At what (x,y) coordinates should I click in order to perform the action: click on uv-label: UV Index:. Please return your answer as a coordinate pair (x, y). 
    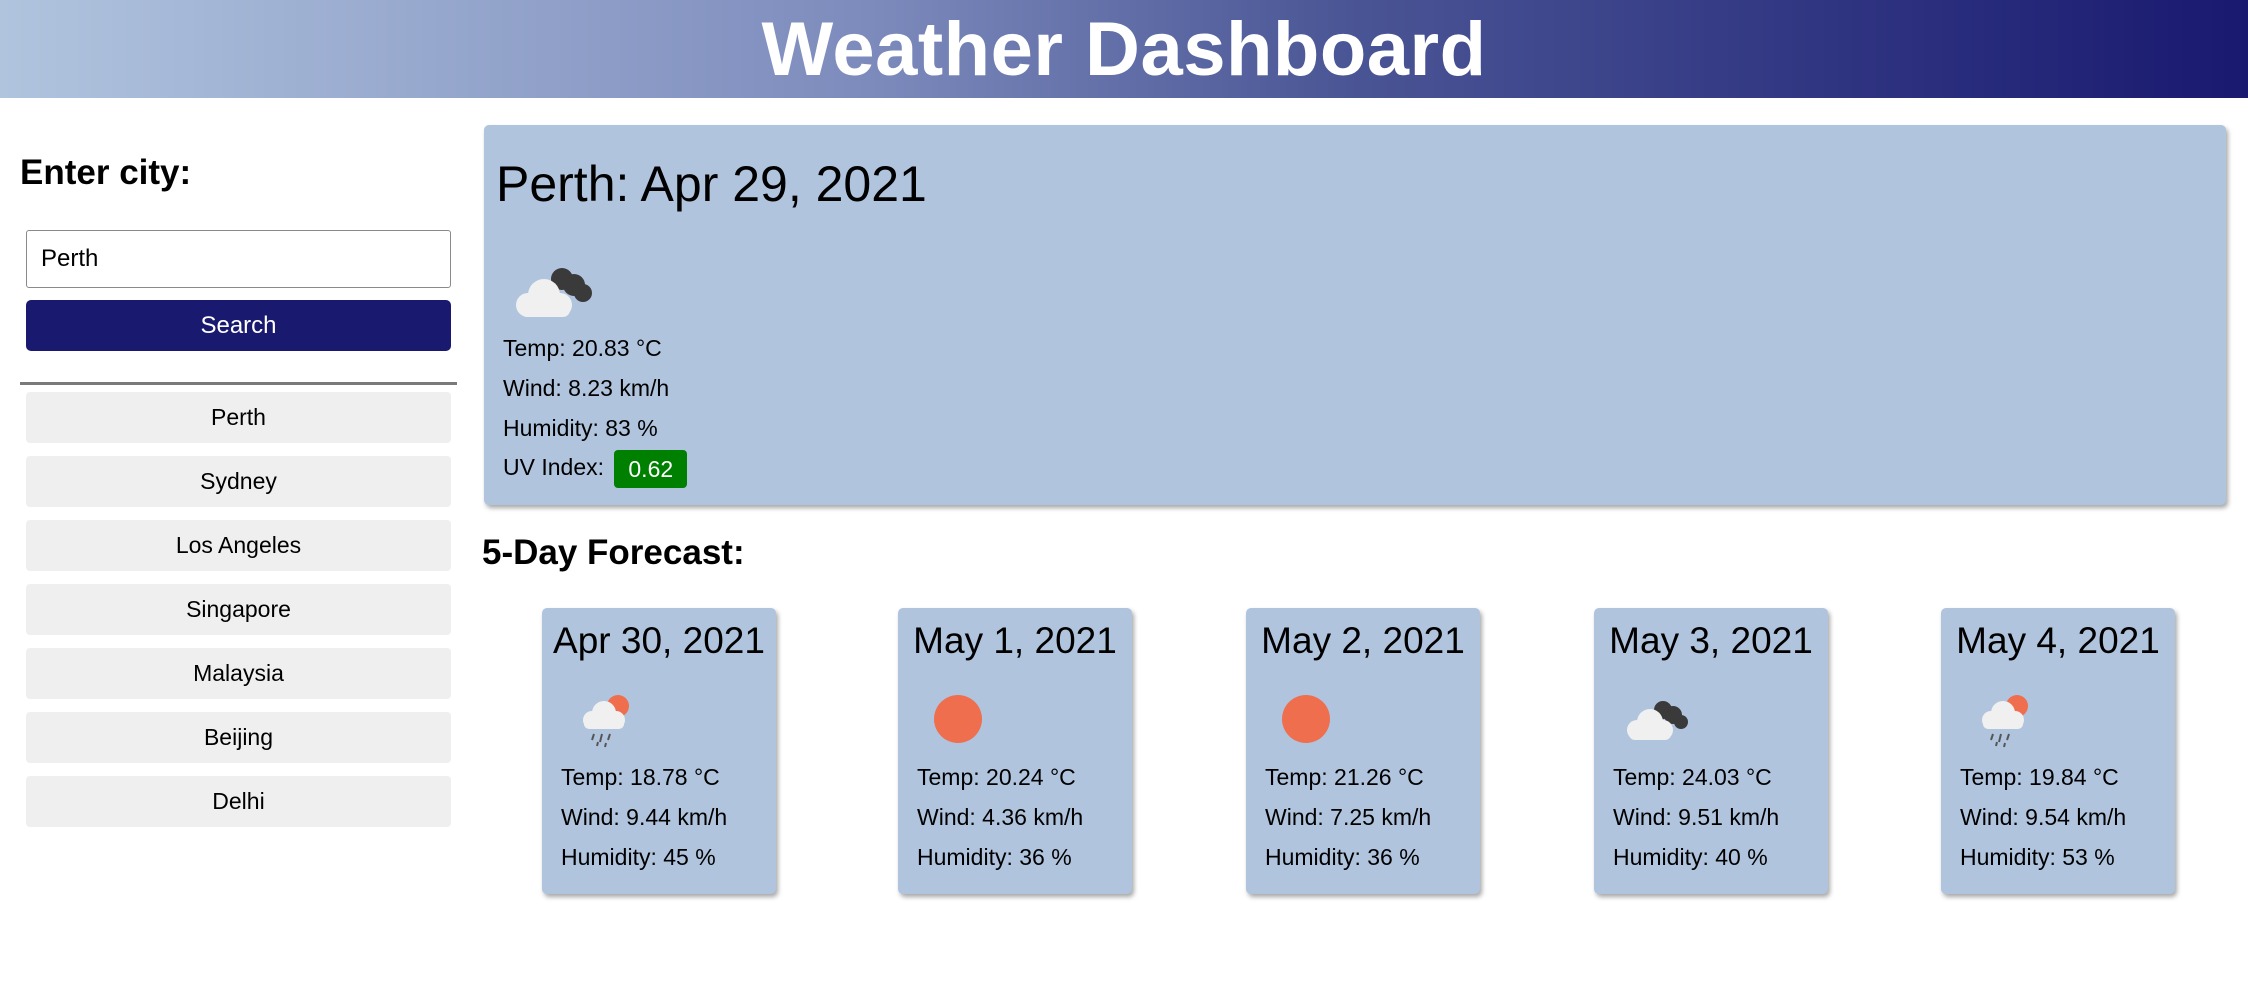
    Looking at the image, I should click on (553, 467).